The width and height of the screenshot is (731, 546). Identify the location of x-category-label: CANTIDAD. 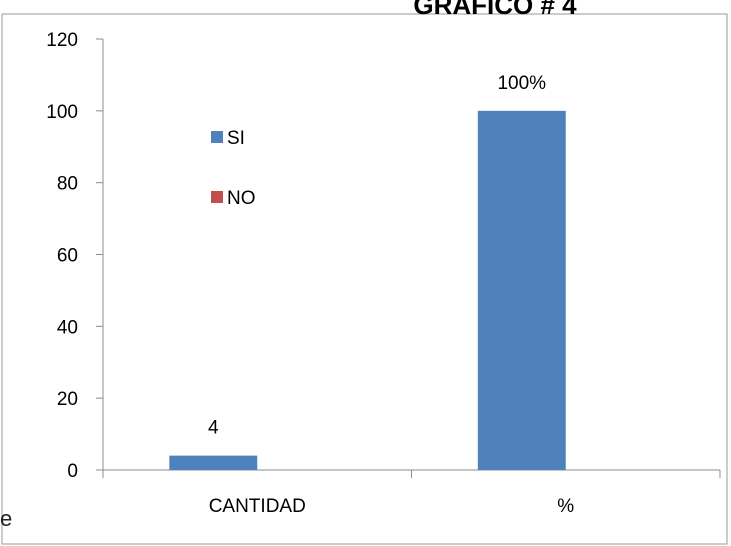
(257, 506).